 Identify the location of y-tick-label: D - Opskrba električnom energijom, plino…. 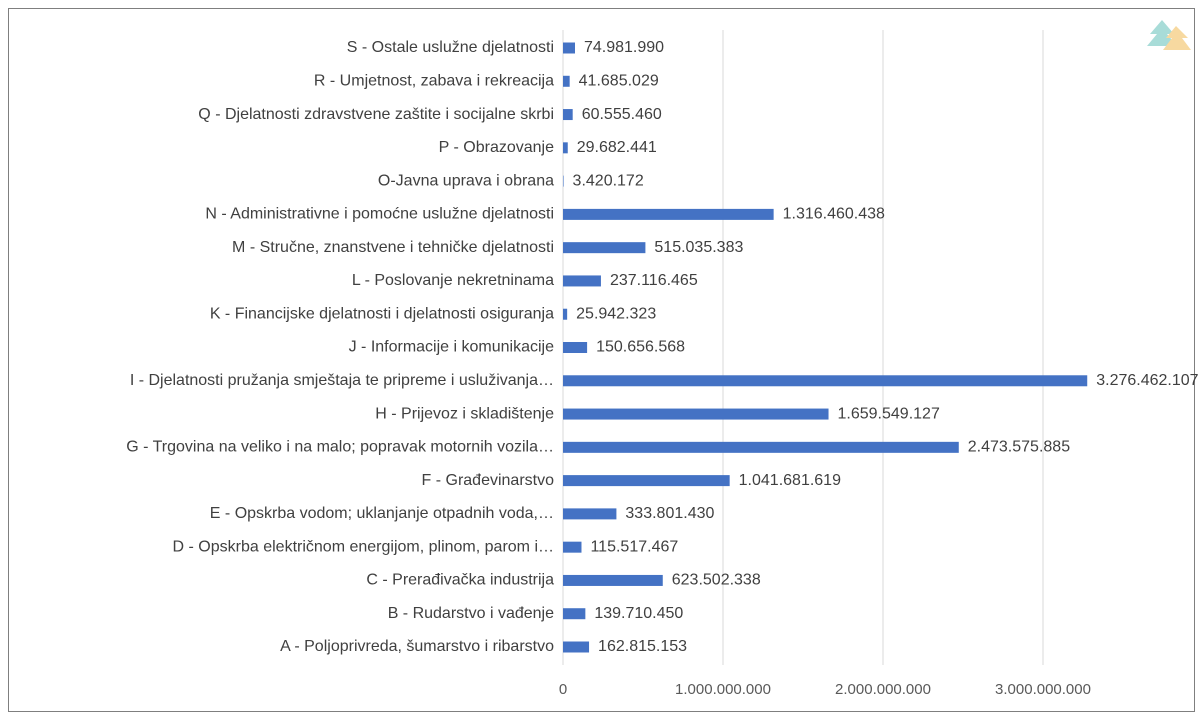
(363, 546).